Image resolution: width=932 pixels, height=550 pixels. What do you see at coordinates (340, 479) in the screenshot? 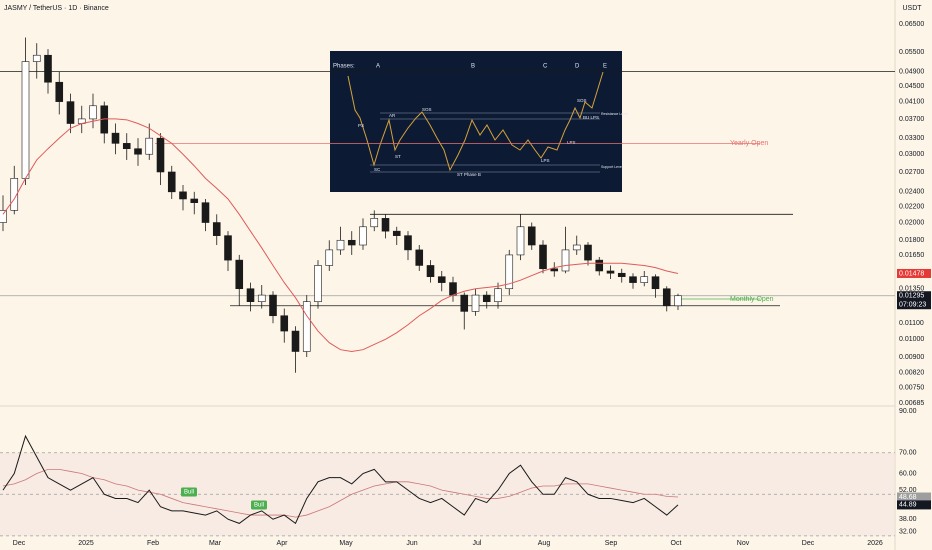
I see `rsi-line` at bounding box center [340, 479].